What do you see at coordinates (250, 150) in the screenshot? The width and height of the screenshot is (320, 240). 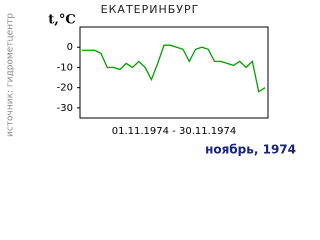 I see `footer: ноябрь, 1974` at bounding box center [250, 150].